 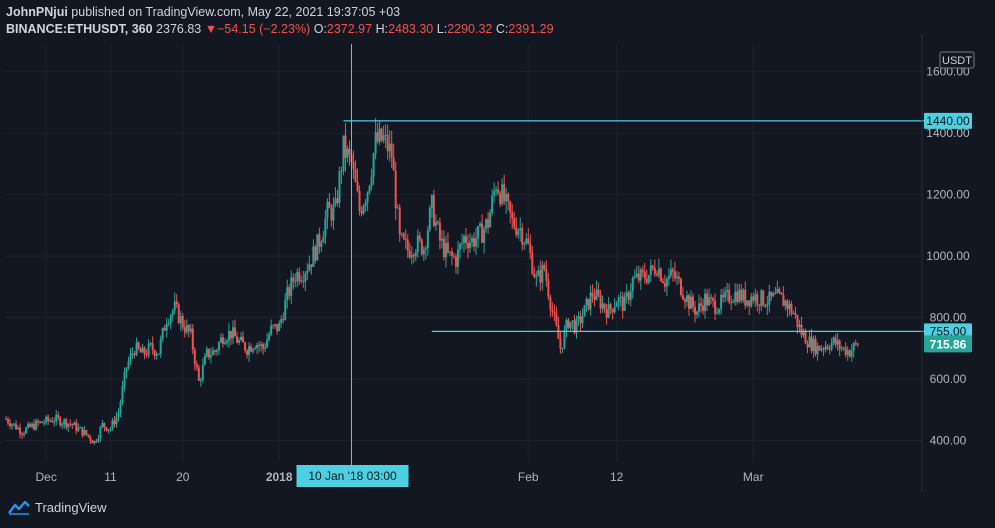 I want to click on open-label: O:, so click(x=320, y=29).